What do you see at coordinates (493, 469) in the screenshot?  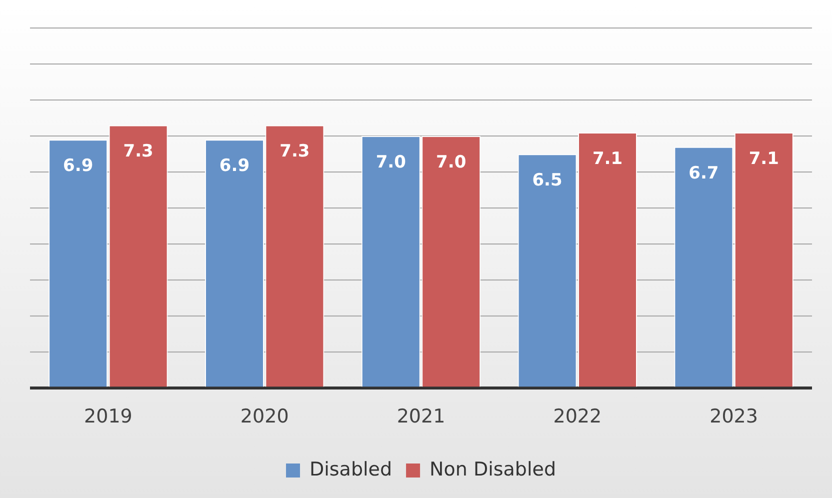 I see `legend-label: Non Disabled` at bounding box center [493, 469].